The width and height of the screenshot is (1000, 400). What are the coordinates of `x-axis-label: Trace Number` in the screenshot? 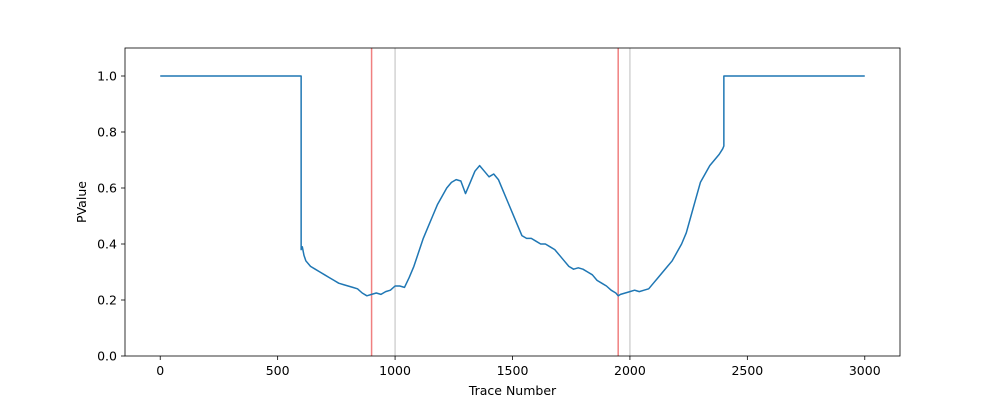 It's located at (512, 390).